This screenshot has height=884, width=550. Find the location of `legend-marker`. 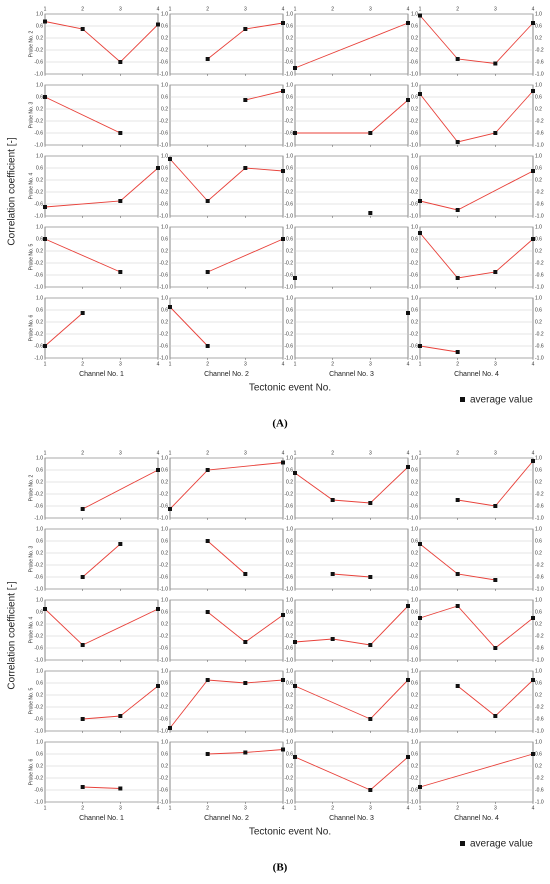

legend-marker is located at coordinates (462, 399).